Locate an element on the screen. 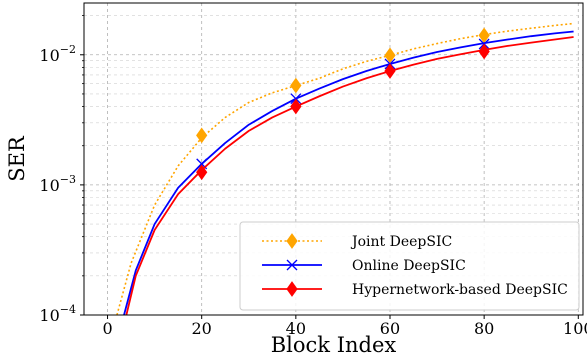 The width and height of the screenshot is (587, 360). x-tick-label: 80 is located at coordinates (484, 328).